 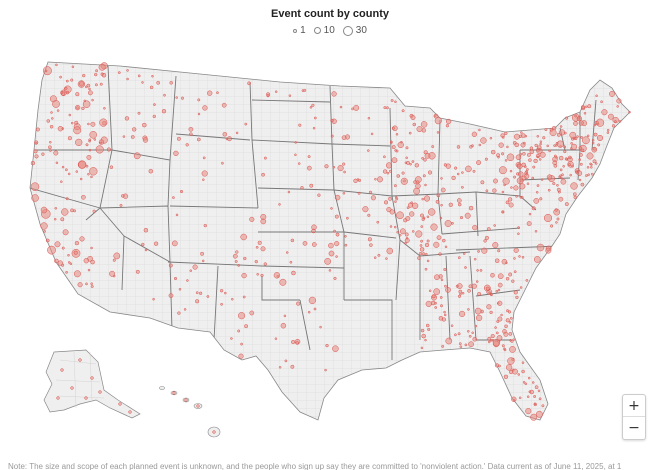 I want to click on legend-label-30: 30, so click(x=361, y=30).